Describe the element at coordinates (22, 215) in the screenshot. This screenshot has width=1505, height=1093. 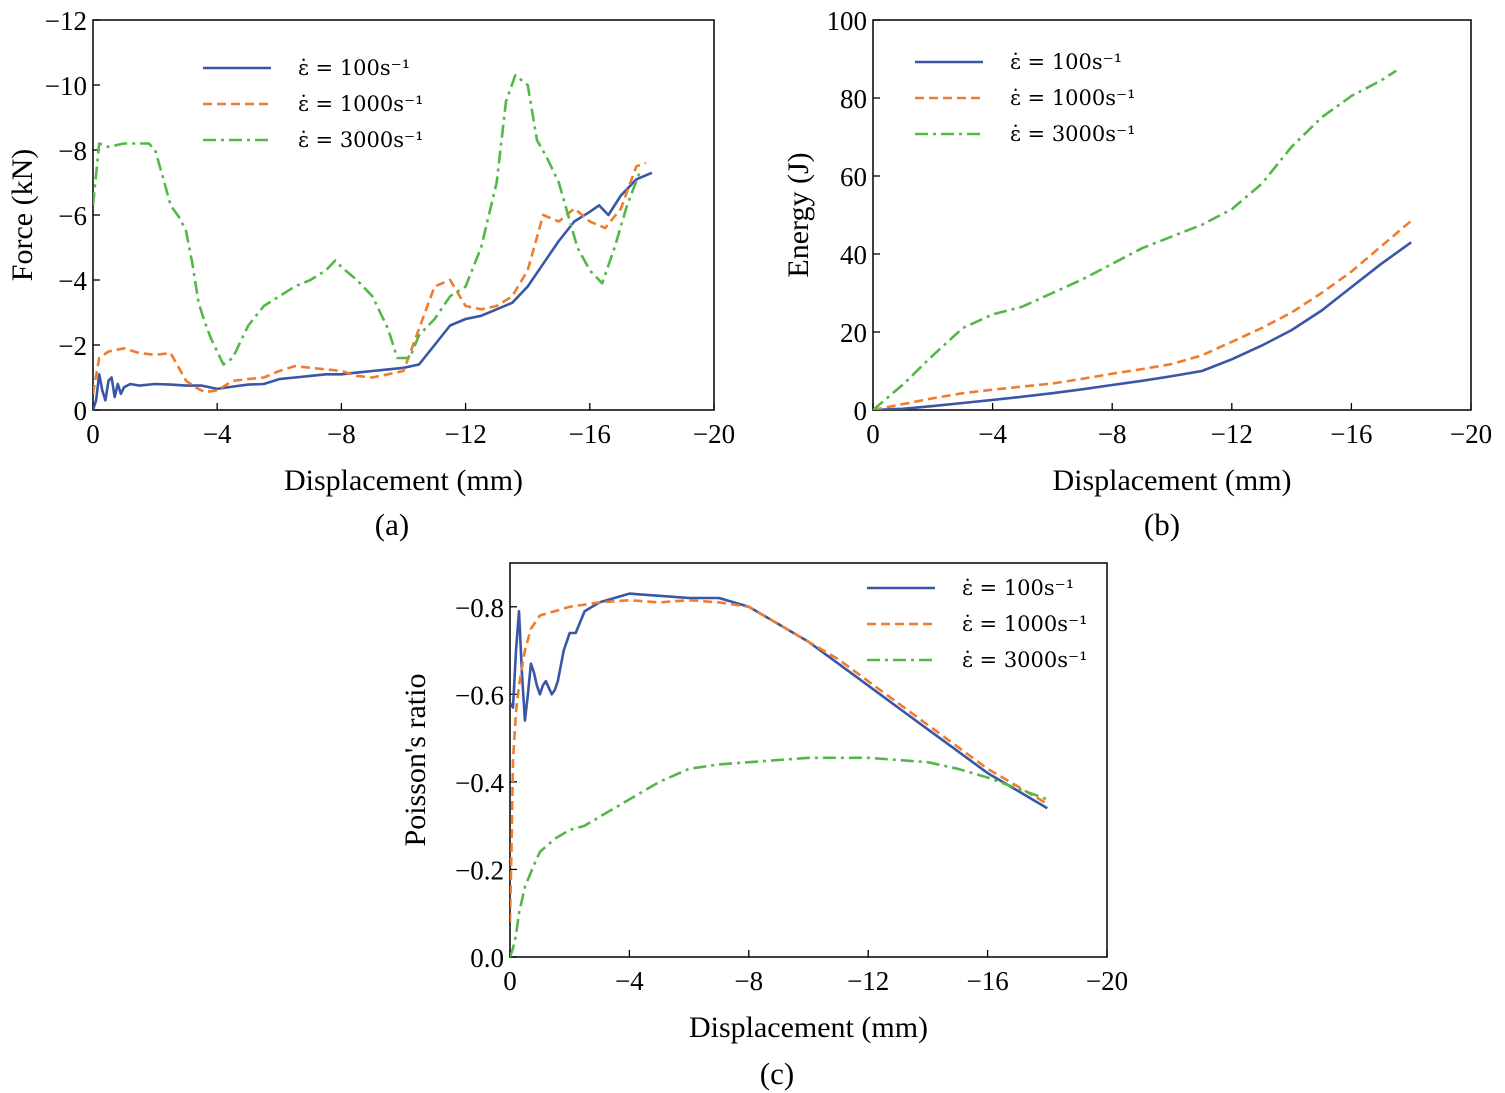
I see `y-axis-label: Force (kN)` at that location.